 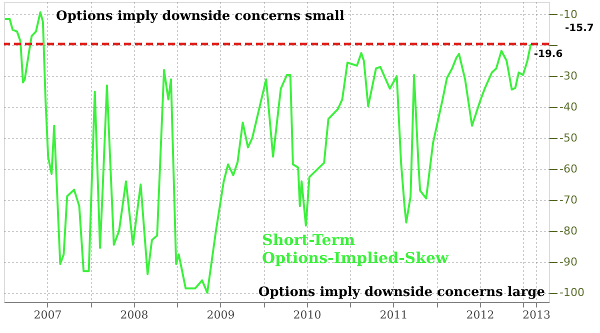 What do you see at coordinates (569, 199) in the screenshot?
I see `y-tick-label: -70` at bounding box center [569, 199].